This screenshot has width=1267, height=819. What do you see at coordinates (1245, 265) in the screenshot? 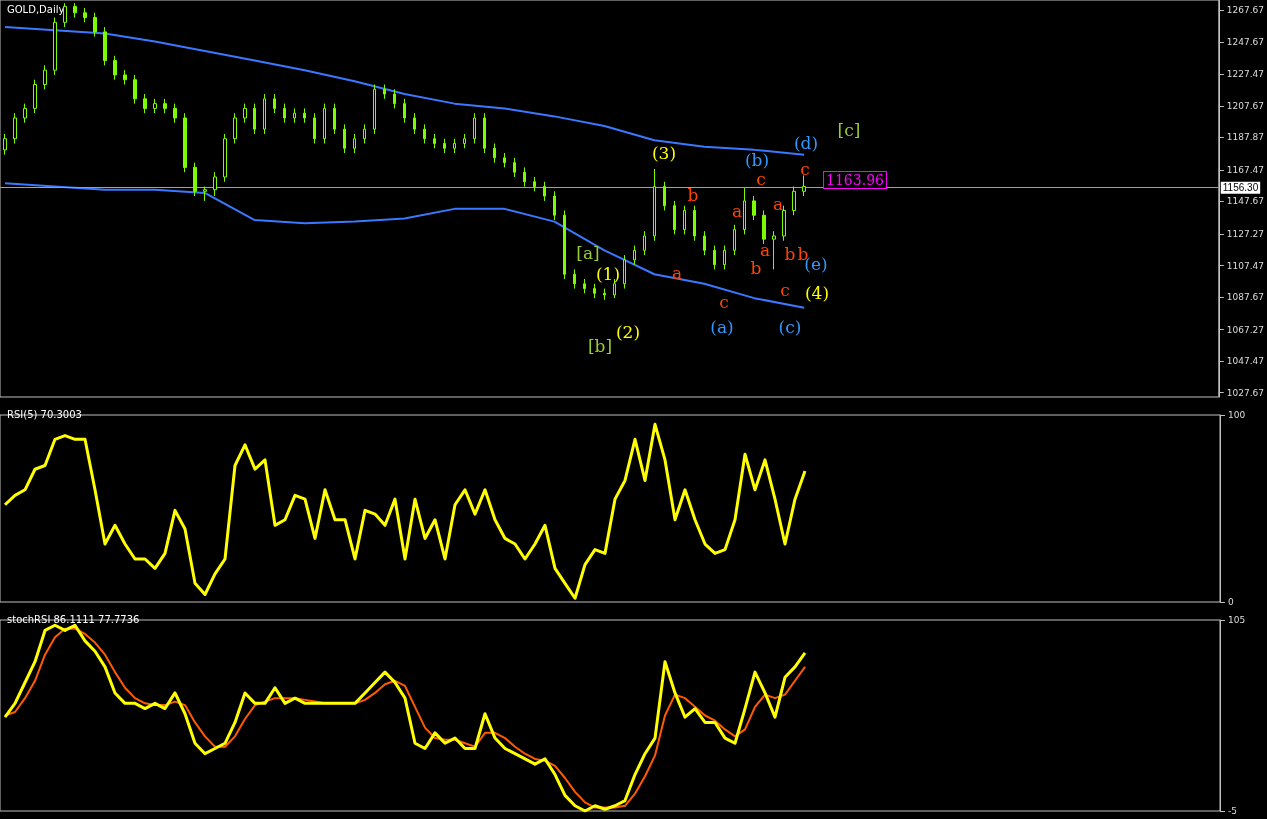
I see `y-tick-label: 1107.47` at bounding box center [1245, 265].